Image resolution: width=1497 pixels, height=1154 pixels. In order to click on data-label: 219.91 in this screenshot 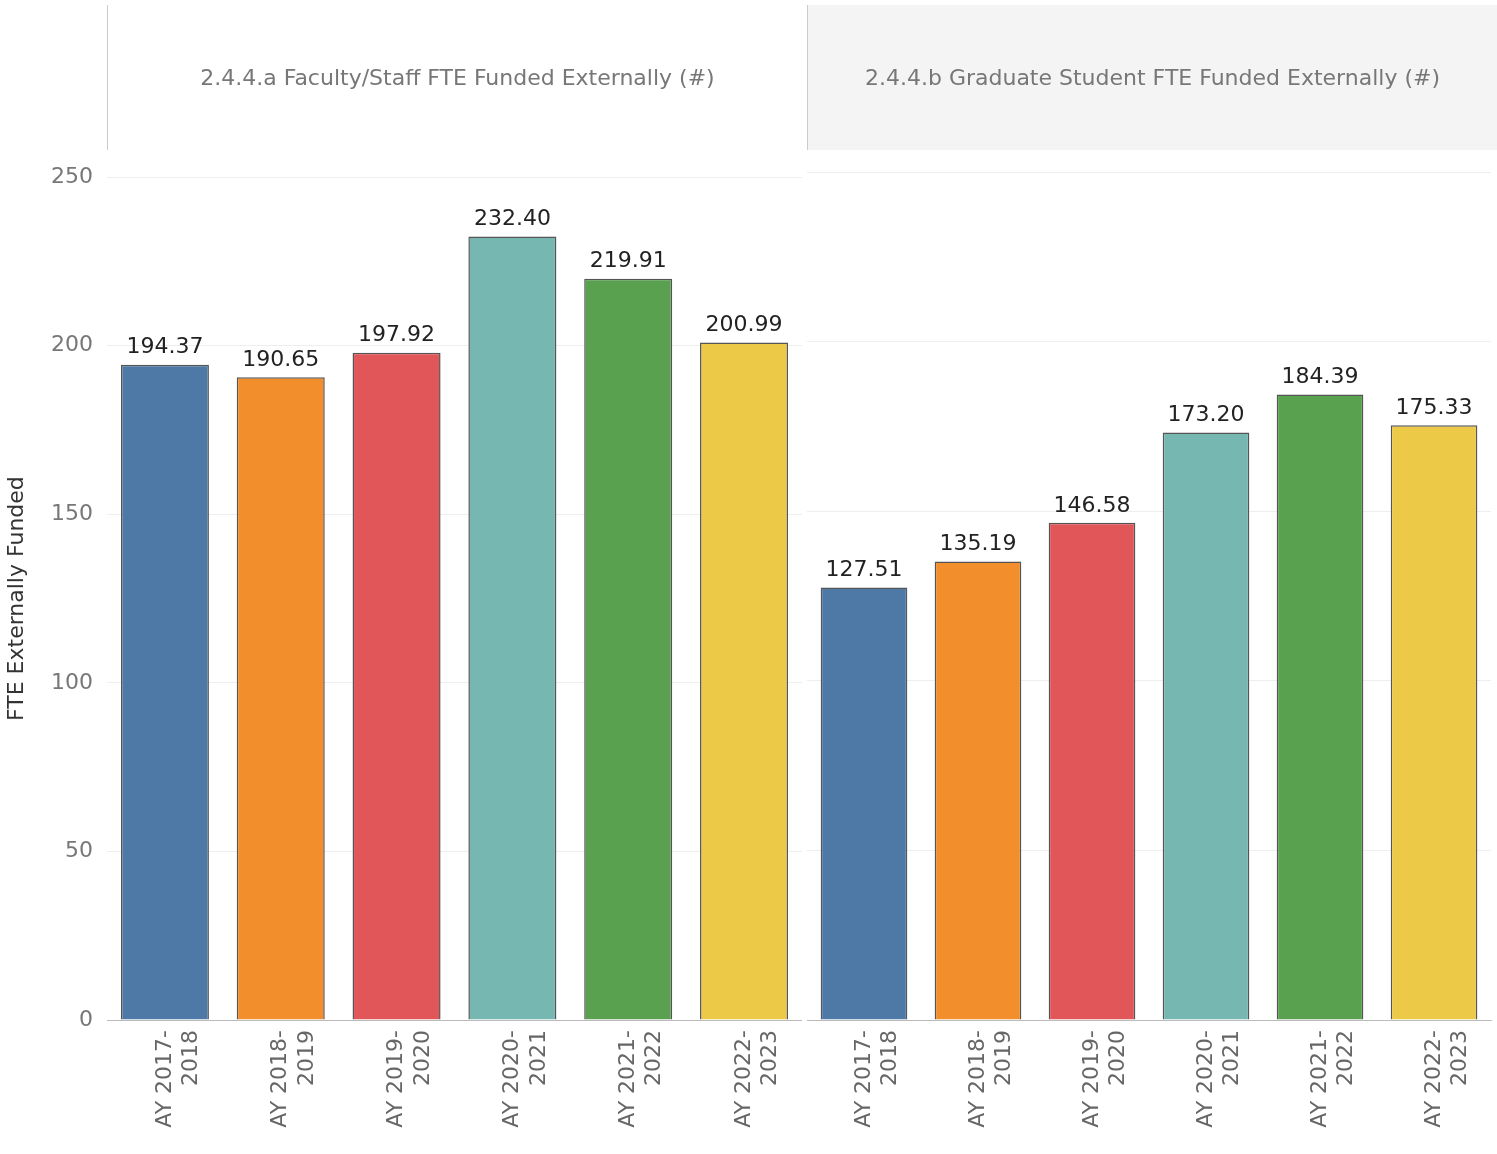, I will do `click(628, 260)`.